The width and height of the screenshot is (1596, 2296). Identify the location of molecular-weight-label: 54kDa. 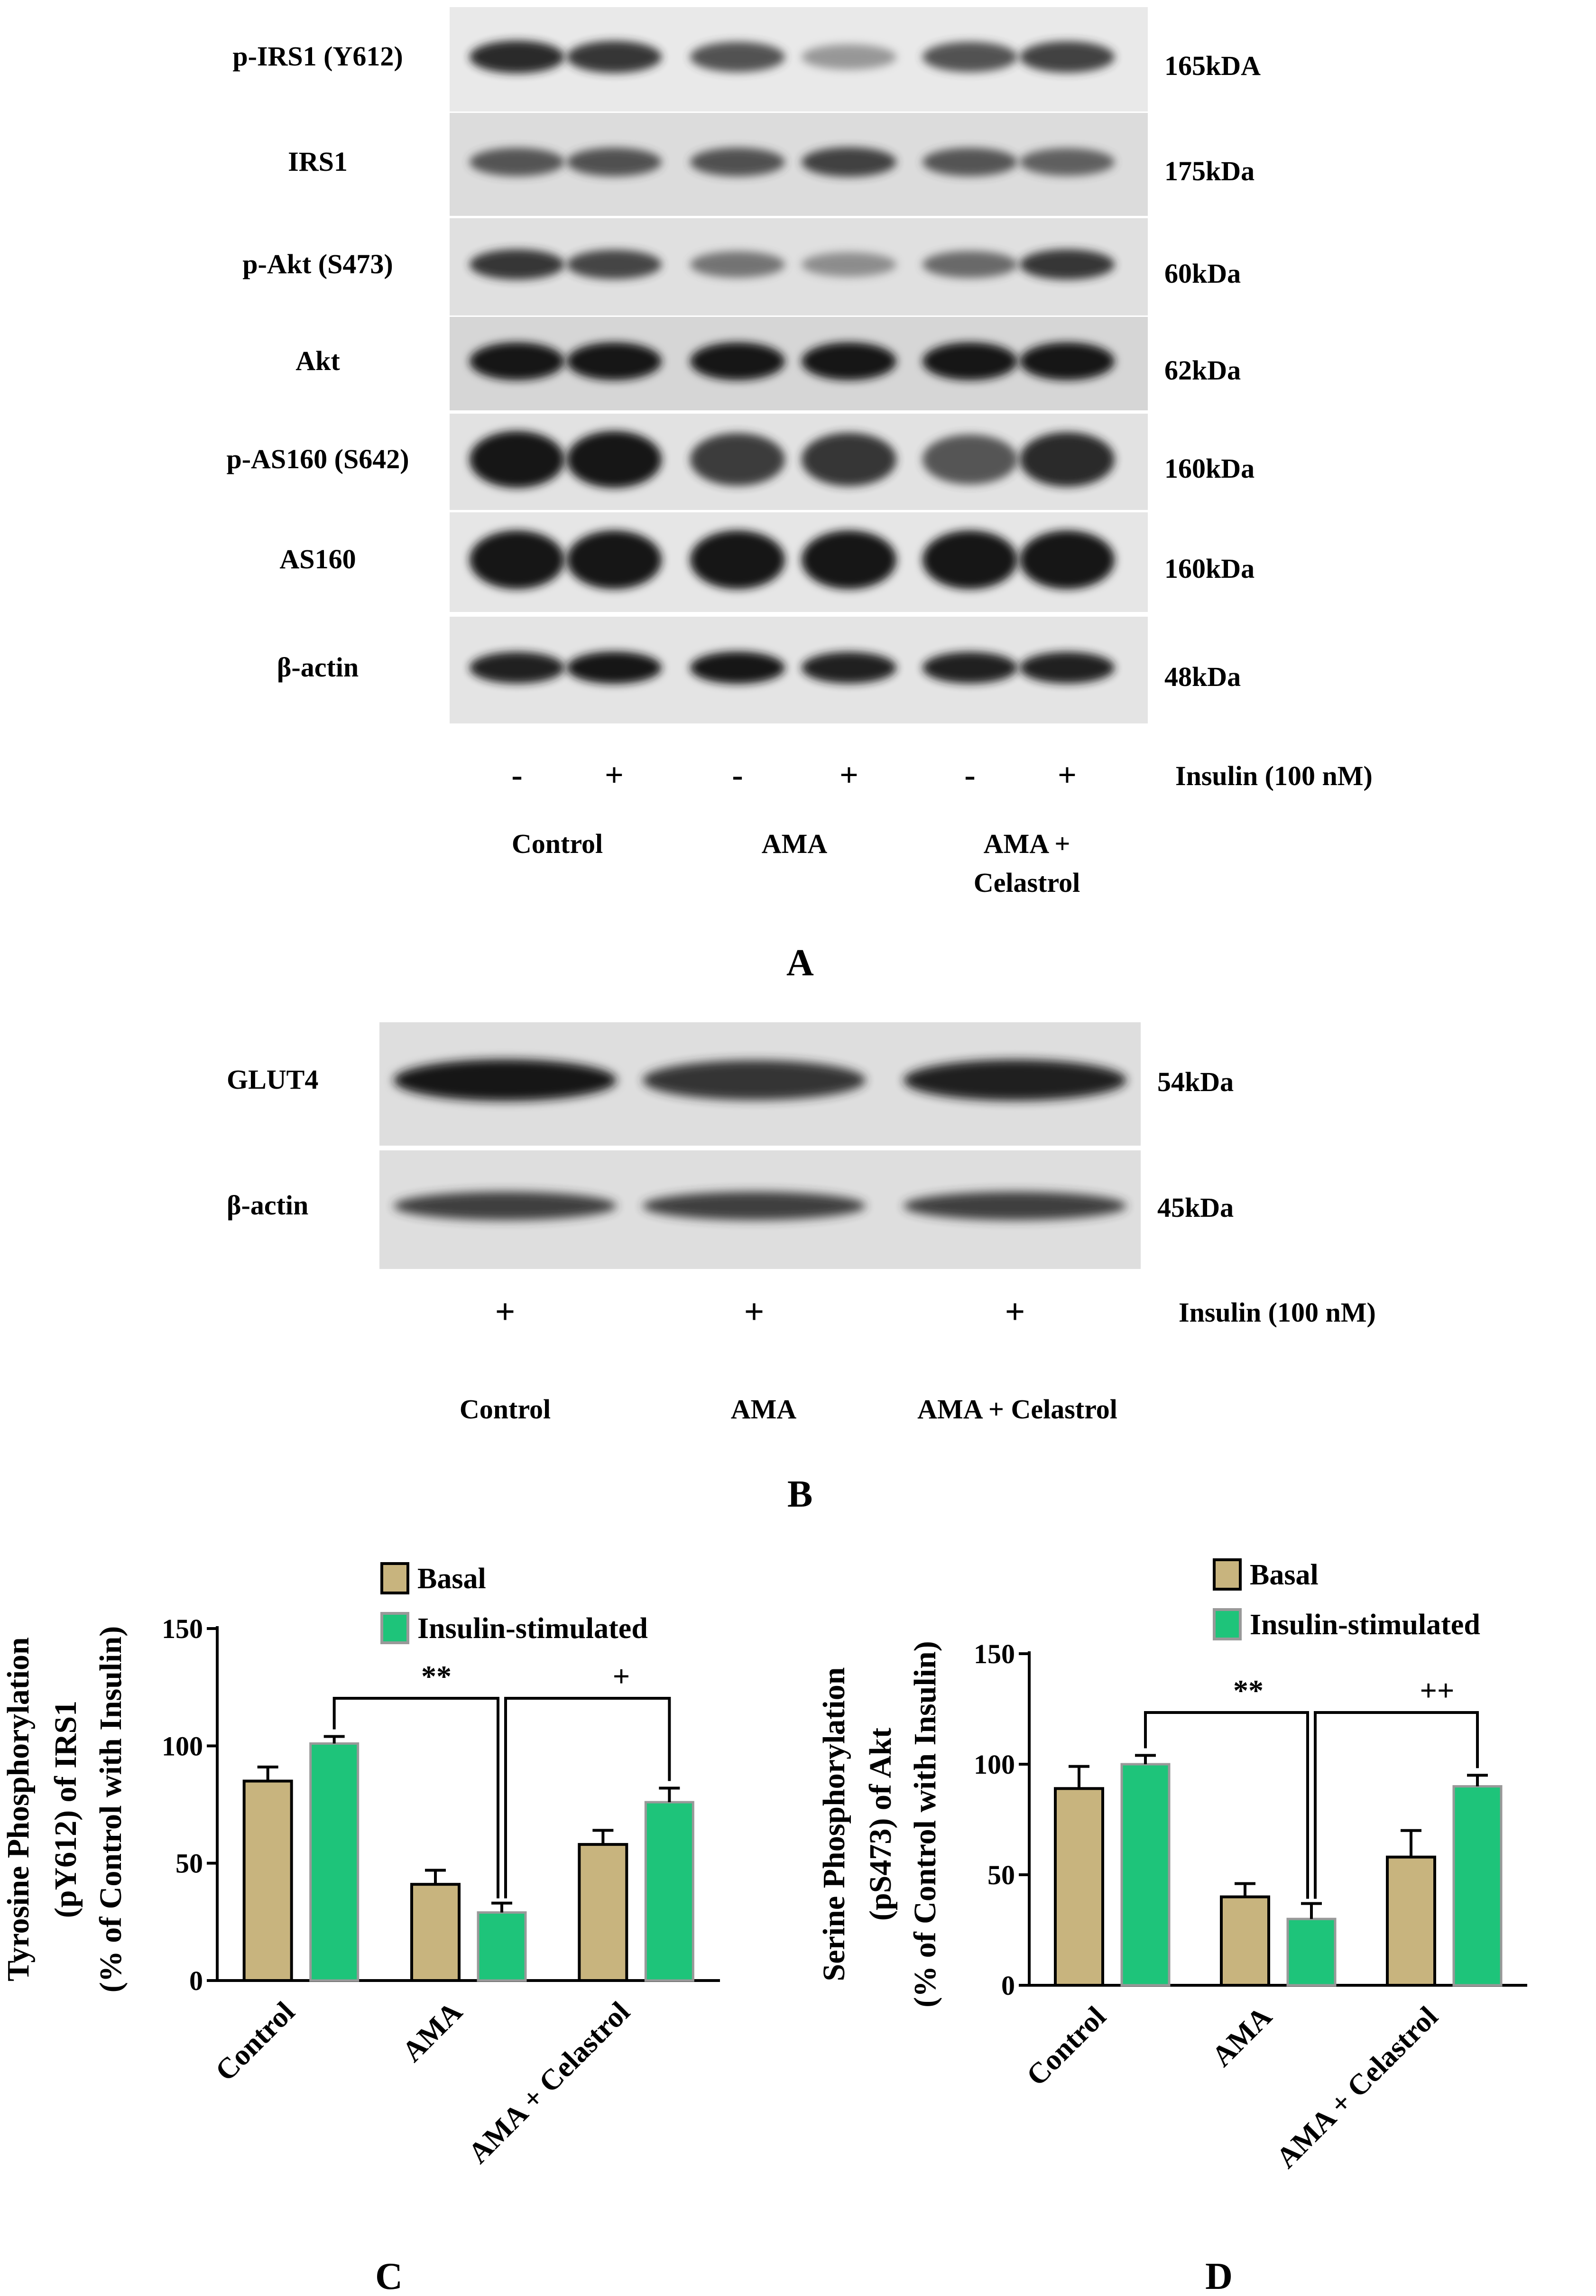
(1195, 1081).